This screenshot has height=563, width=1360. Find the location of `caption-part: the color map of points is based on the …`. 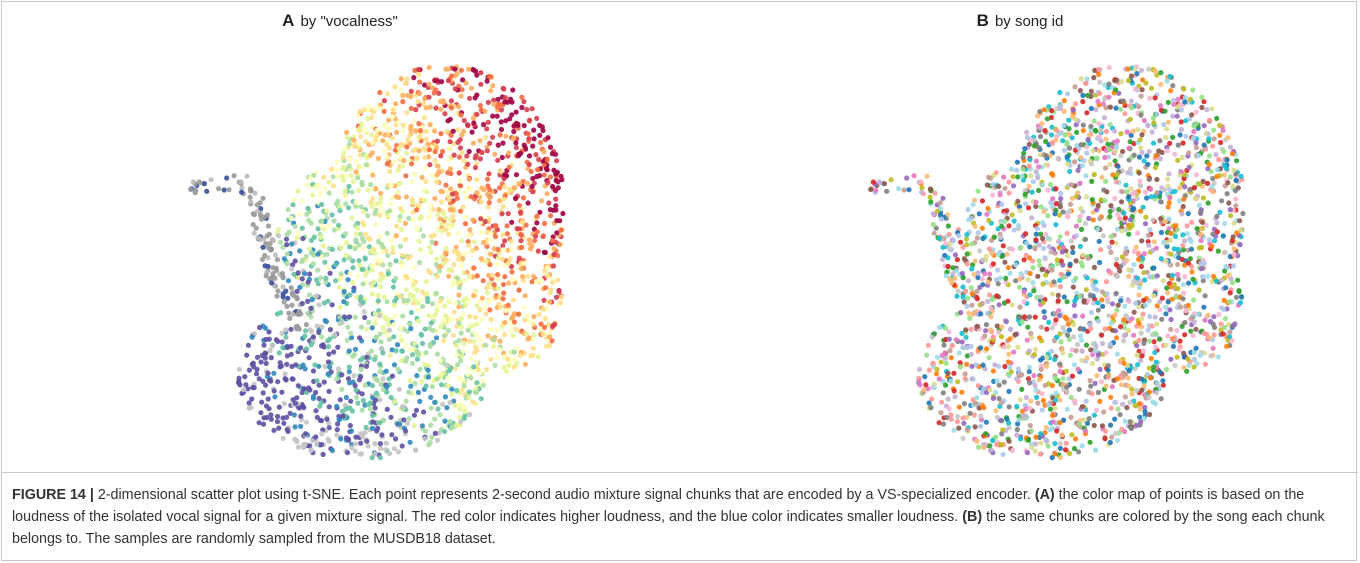

caption-part: the color map of points is based on the … is located at coordinates (658, 506).